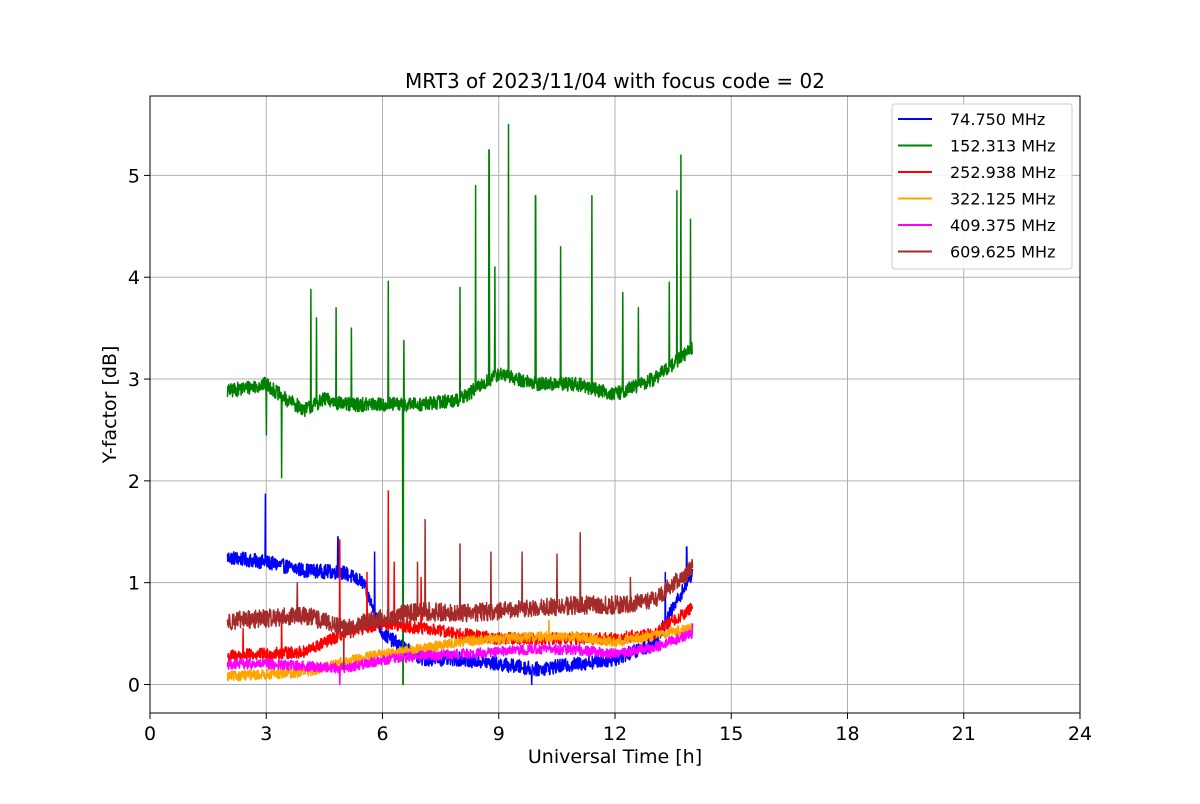  I want to click on x-tick-label: 0, so click(150, 734).